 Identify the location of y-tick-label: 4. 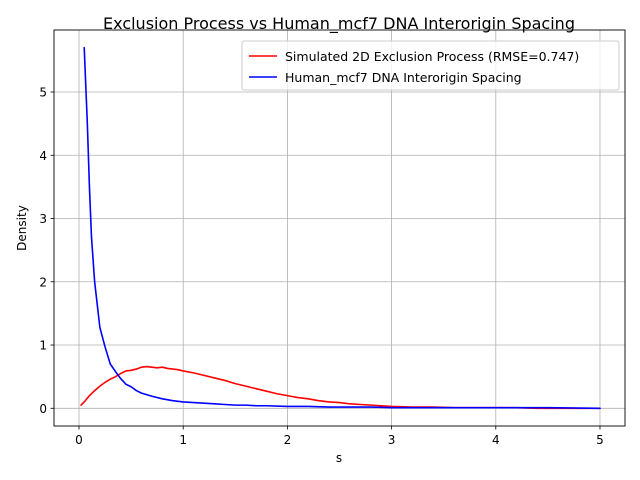
(43, 156).